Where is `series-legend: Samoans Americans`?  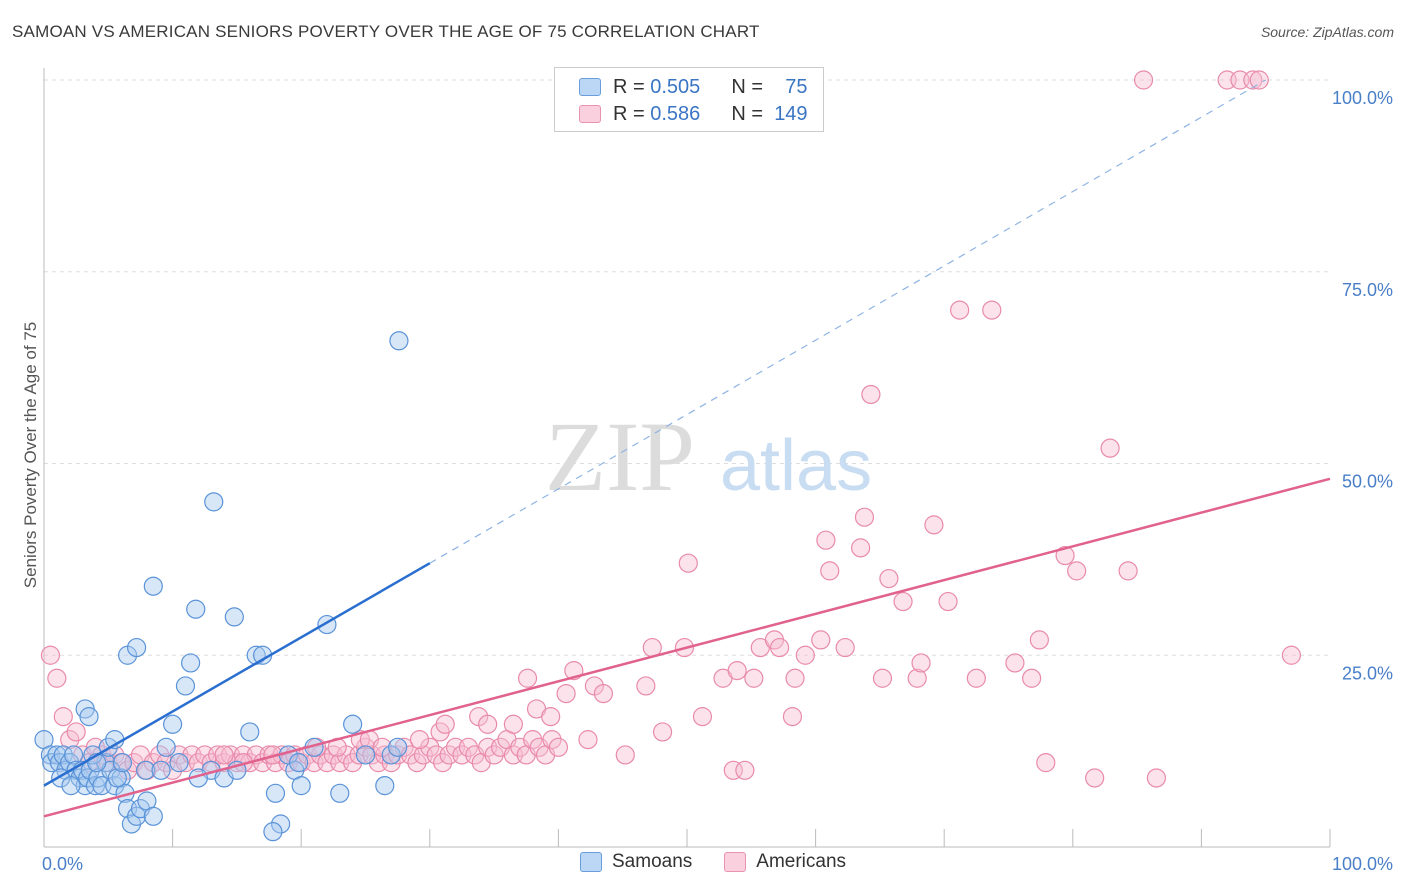
series-legend: Samoans Americans is located at coordinates (729, 862).